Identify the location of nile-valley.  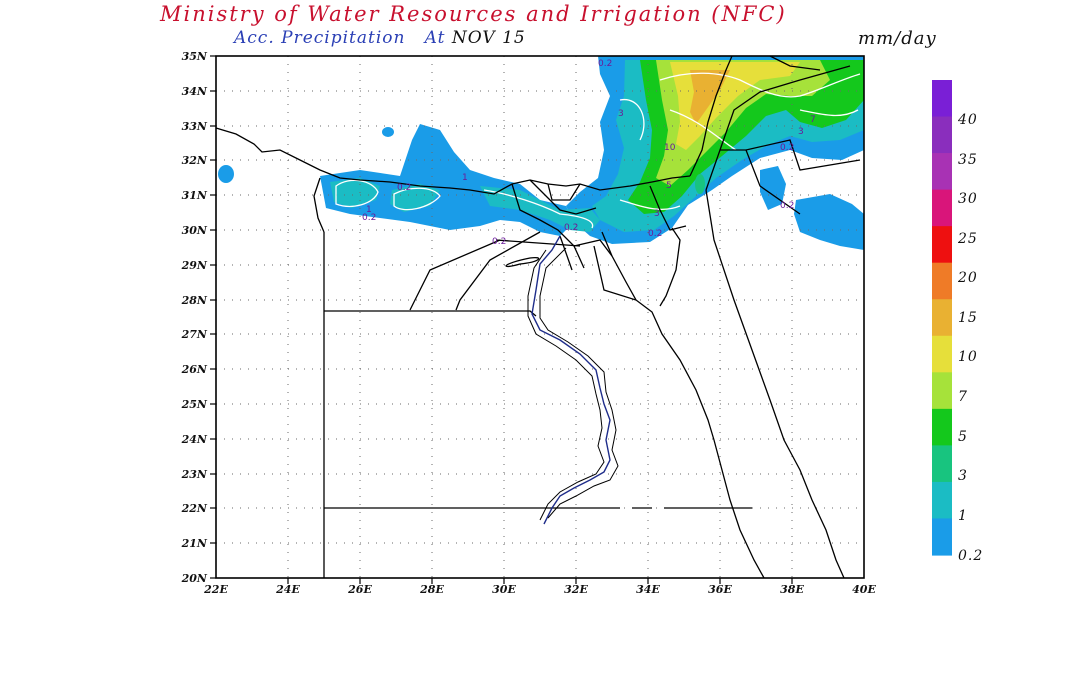
(573, 384).